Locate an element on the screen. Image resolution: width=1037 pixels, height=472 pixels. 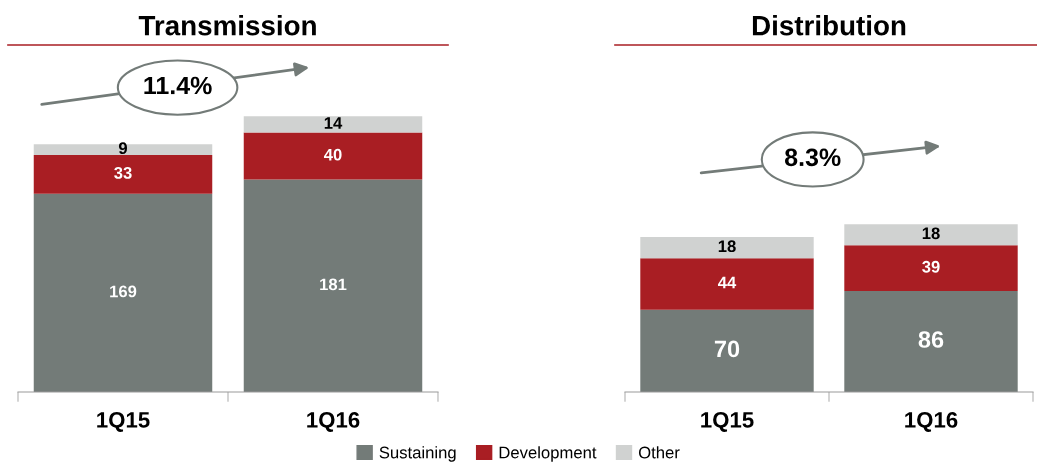
data-label: 70 is located at coordinates (727, 349).